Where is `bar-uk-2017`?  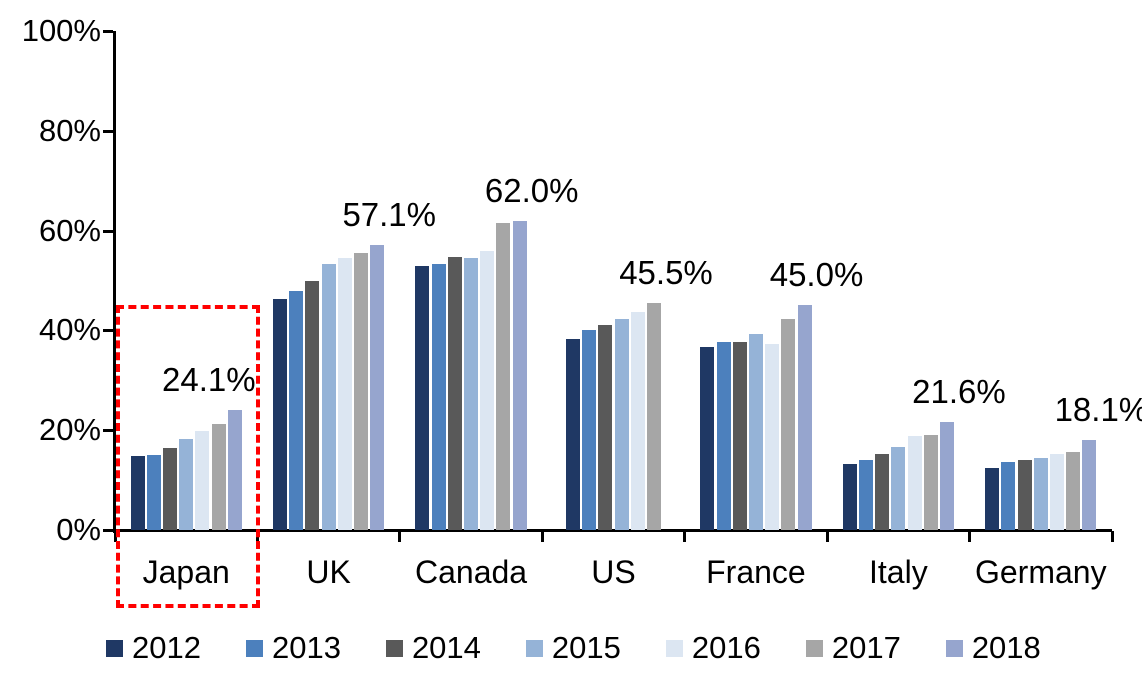 bar-uk-2017 is located at coordinates (361, 391).